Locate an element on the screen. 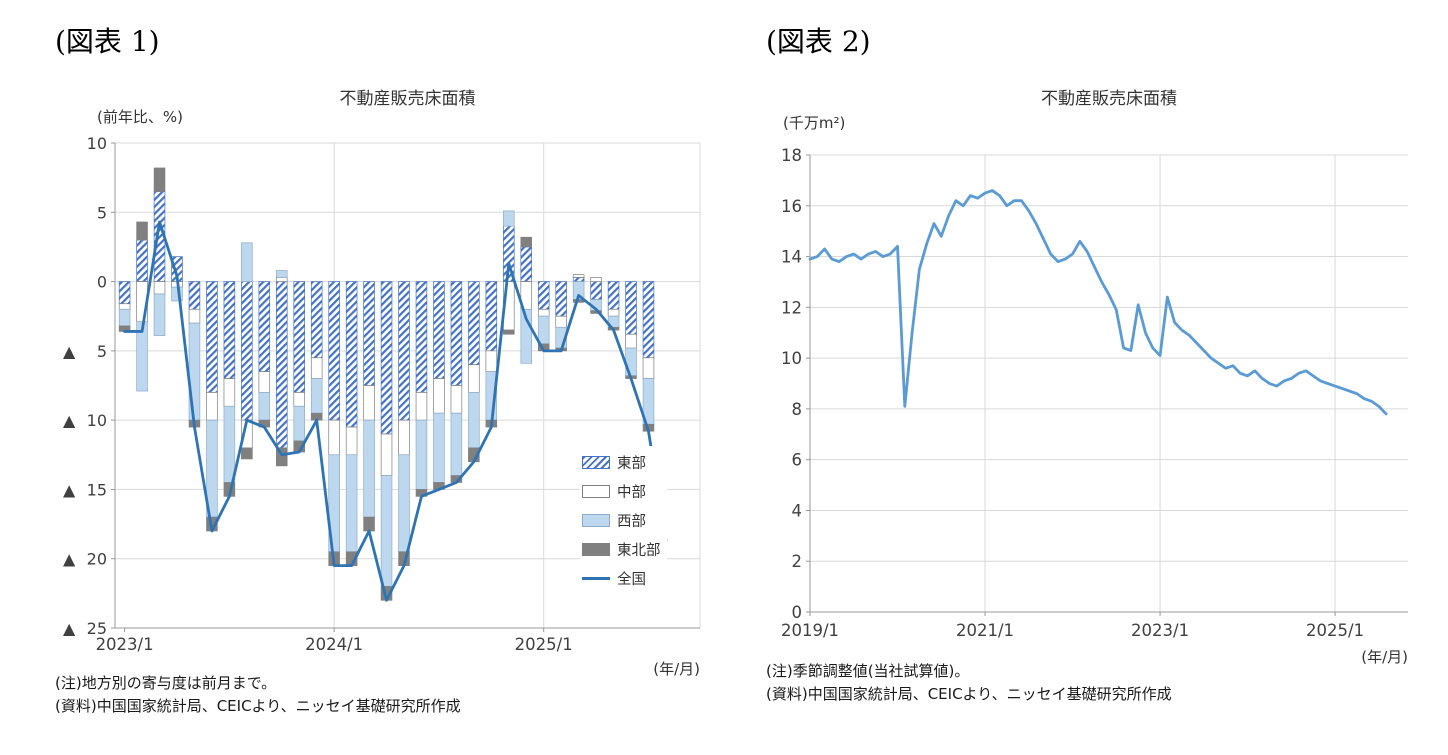 Image resolution: width=1448 pixels, height=755 pixels. figure2-note-1: (注)季節調整値(当社試算値)。 is located at coordinates (868, 671).